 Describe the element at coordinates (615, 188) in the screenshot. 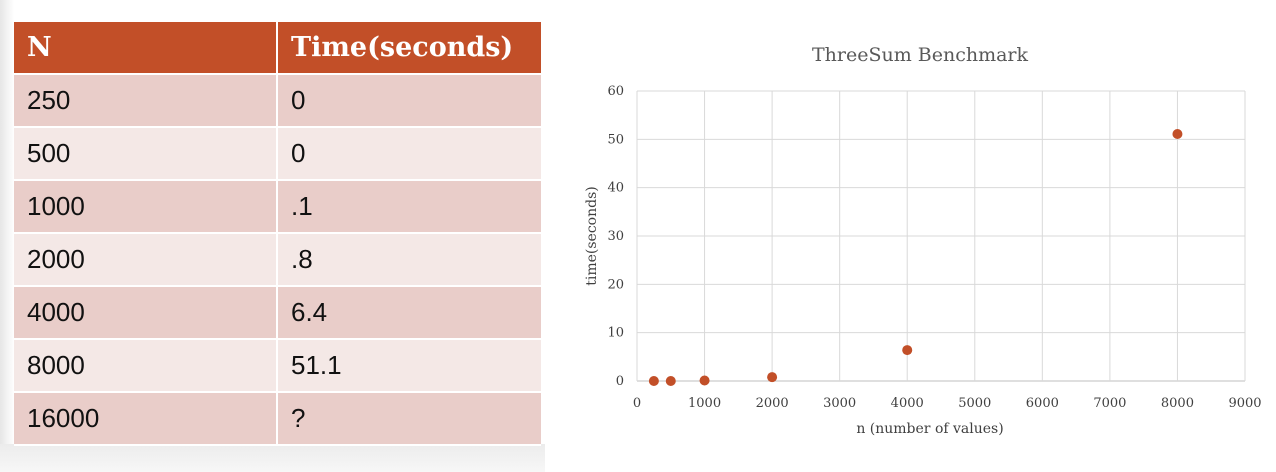

I see `y-tick-label: 40` at that location.